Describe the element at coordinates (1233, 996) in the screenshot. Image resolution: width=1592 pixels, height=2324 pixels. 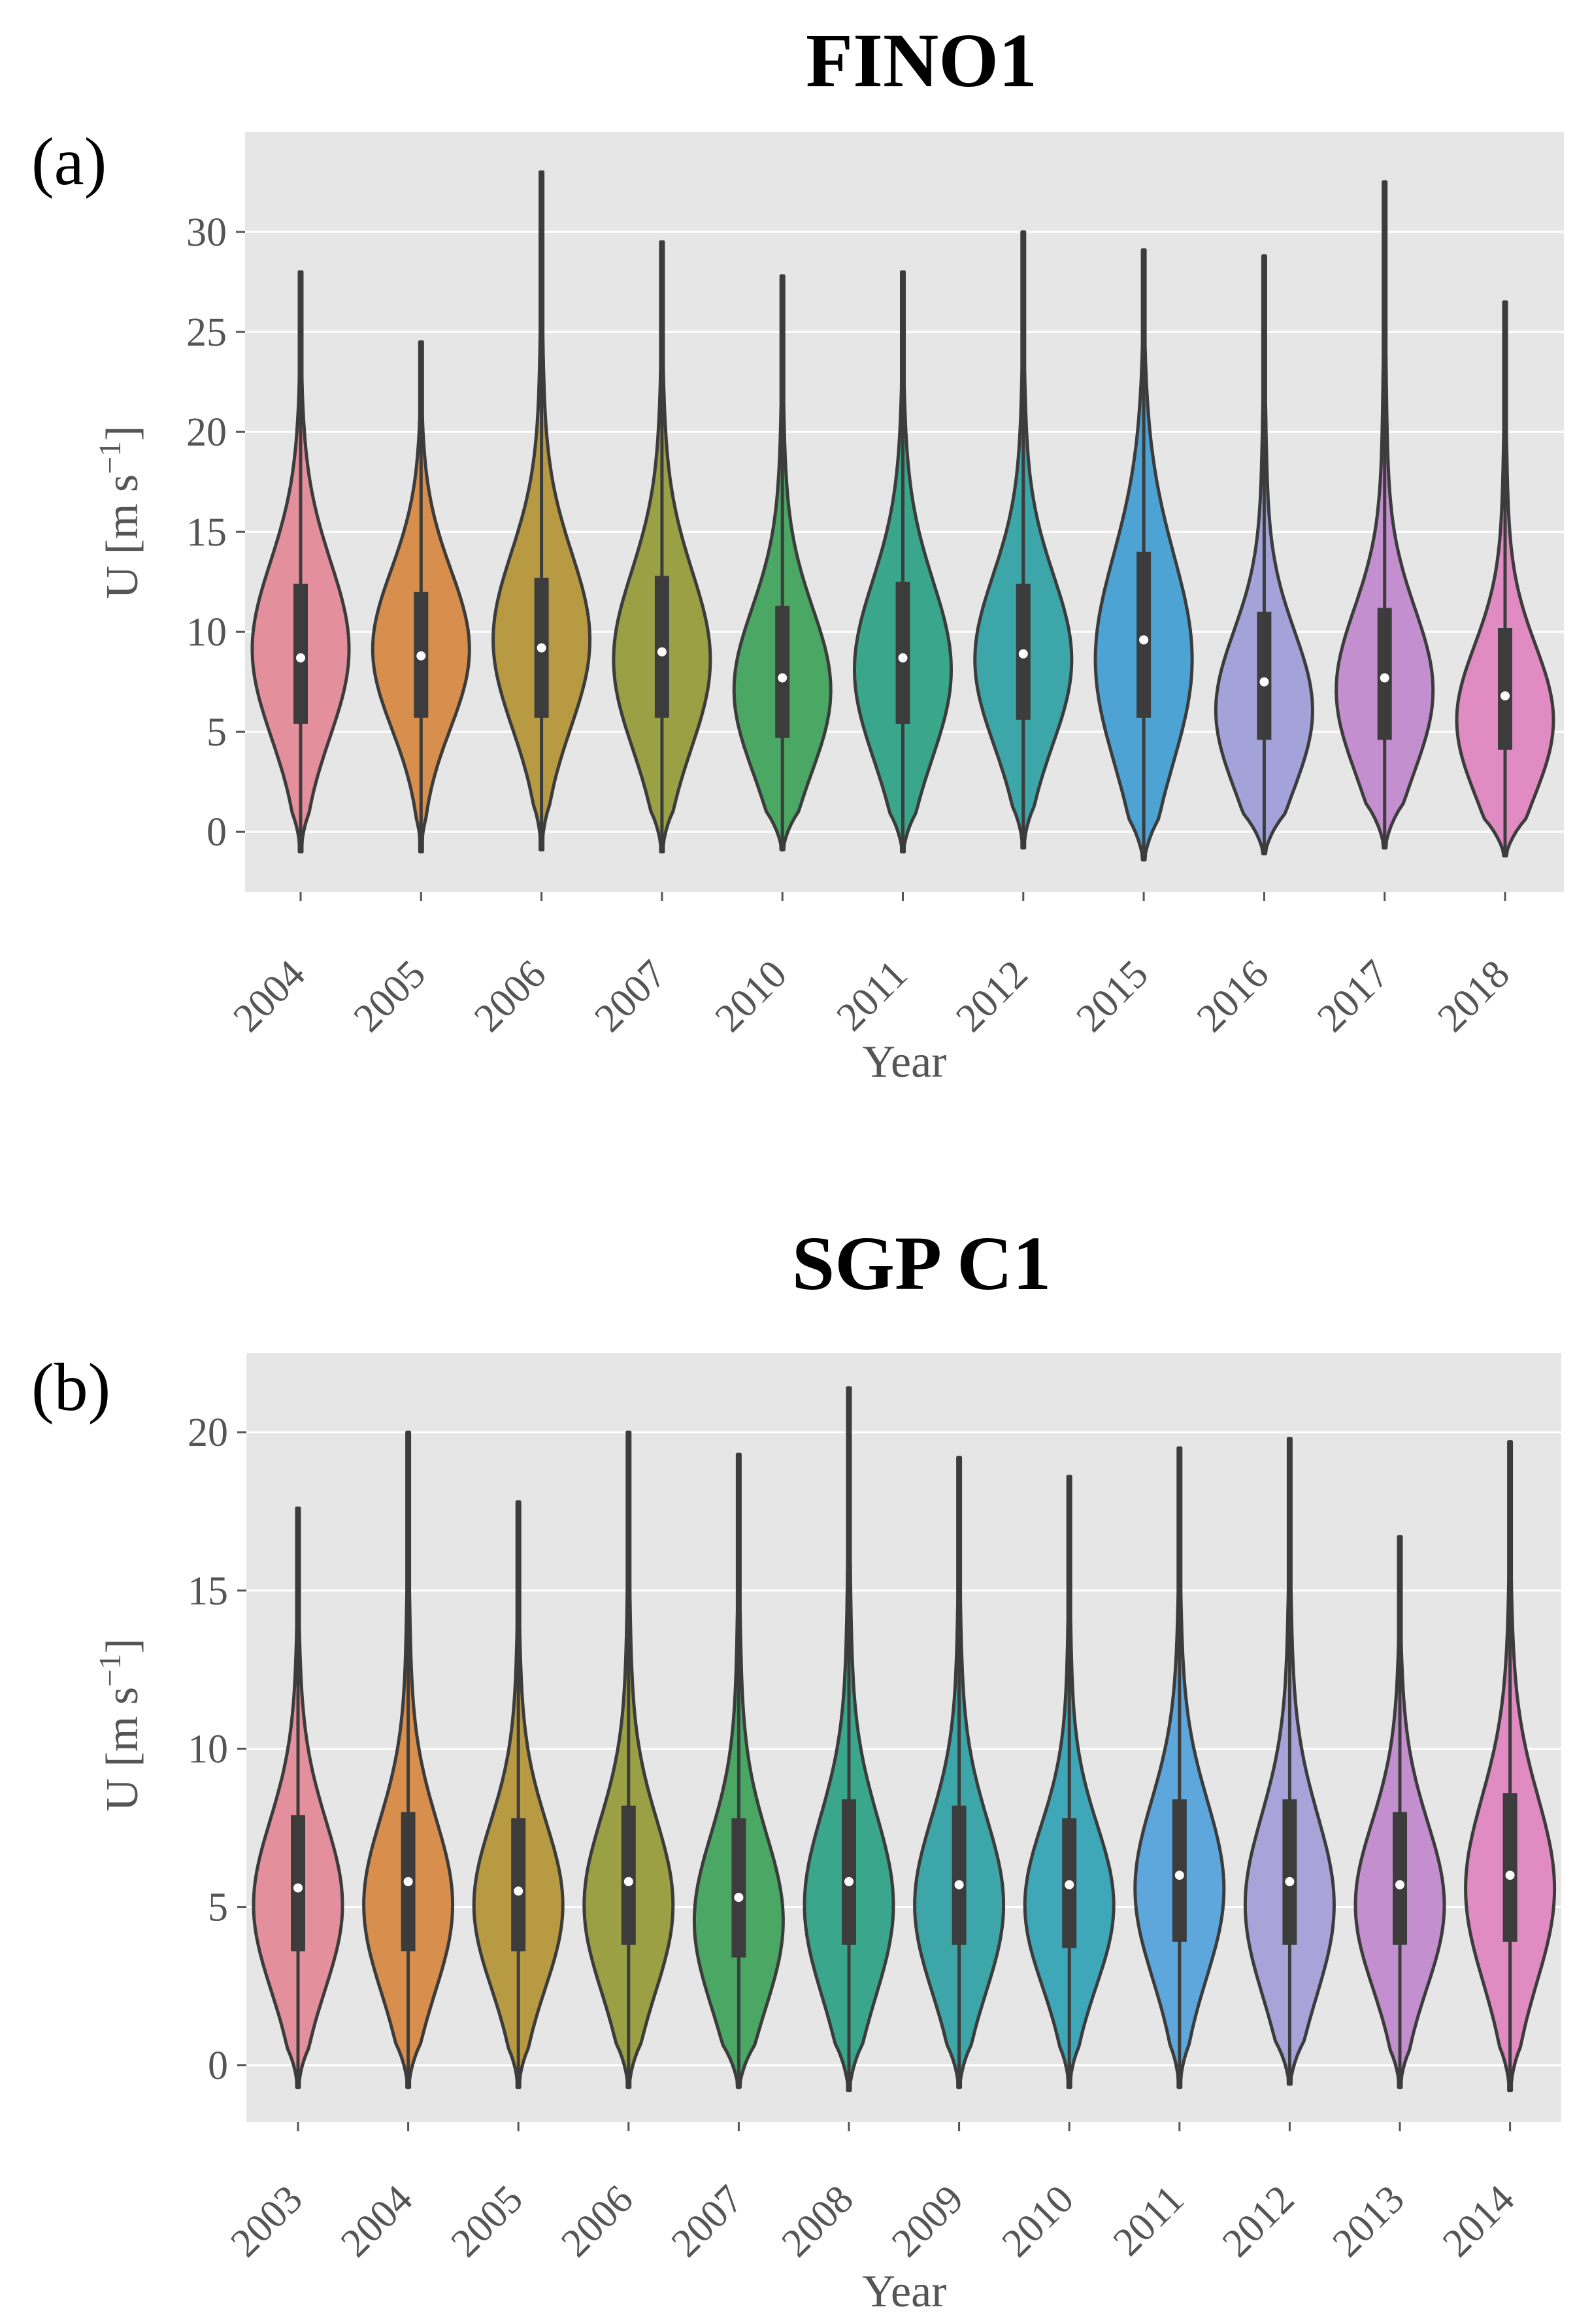
I see `x-tick-label: 2016` at that location.